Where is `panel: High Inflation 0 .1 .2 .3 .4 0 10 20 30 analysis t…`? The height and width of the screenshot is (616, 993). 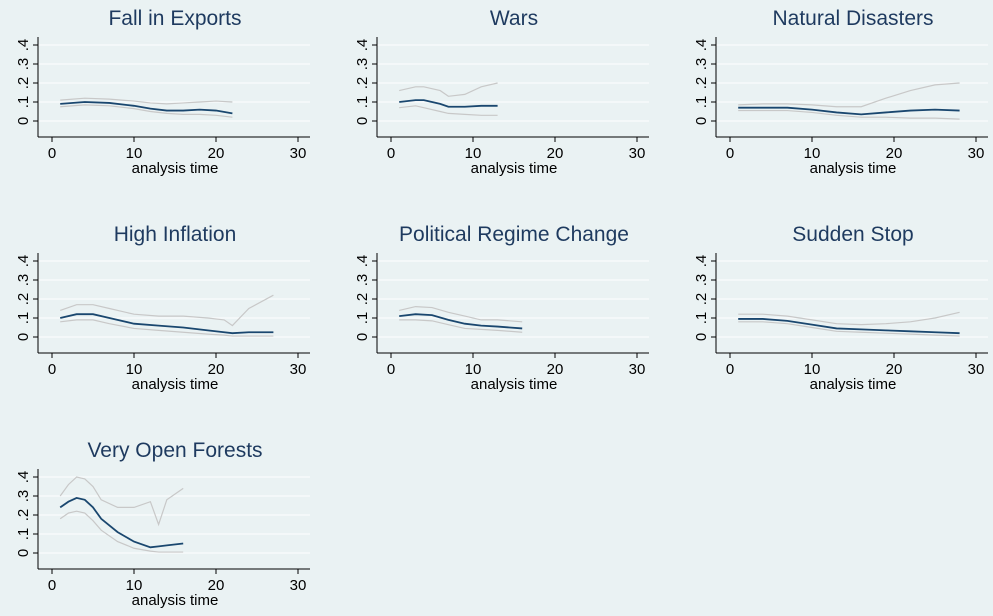 panel: High Inflation 0 .1 .2 .3 .4 0 10 20 30 analysis t… is located at coordinates (162, 308).